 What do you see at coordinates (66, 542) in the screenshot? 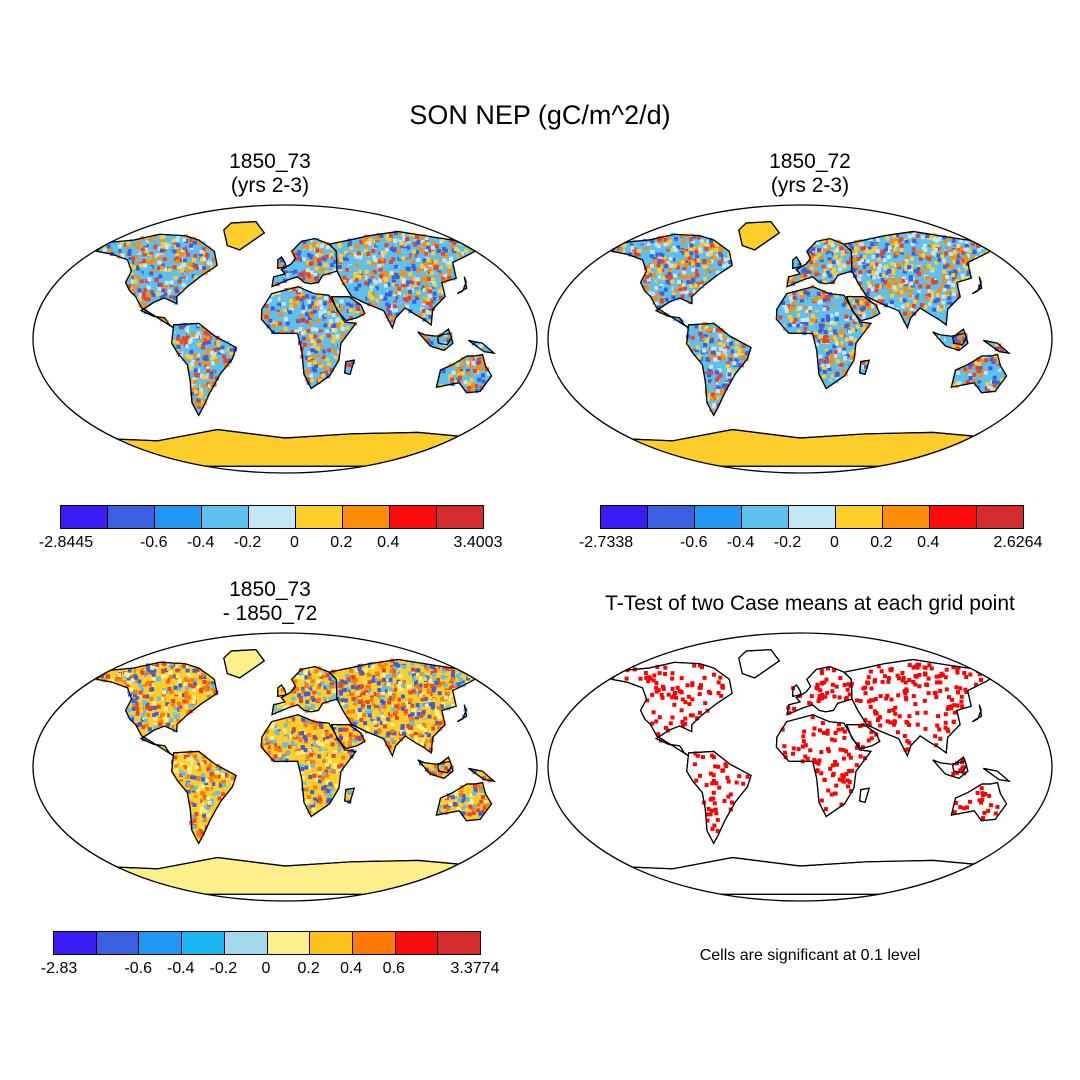
I see `colorbar-tick-label: -2.8445` at bounding box center [66, 542].